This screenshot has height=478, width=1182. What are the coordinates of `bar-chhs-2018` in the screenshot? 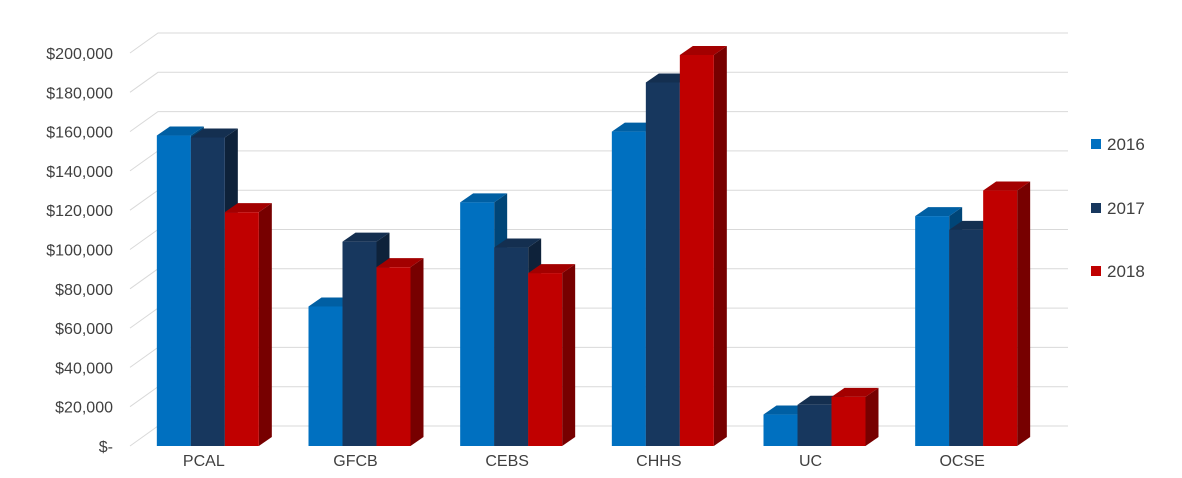 It's located at (703, 246).